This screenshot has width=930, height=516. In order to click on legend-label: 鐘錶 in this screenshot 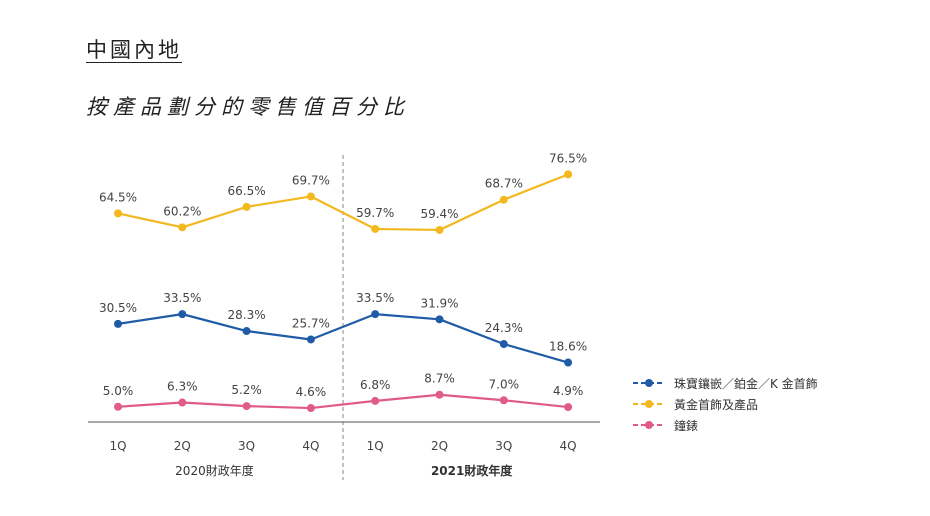, I will do `click(686, 425)`.